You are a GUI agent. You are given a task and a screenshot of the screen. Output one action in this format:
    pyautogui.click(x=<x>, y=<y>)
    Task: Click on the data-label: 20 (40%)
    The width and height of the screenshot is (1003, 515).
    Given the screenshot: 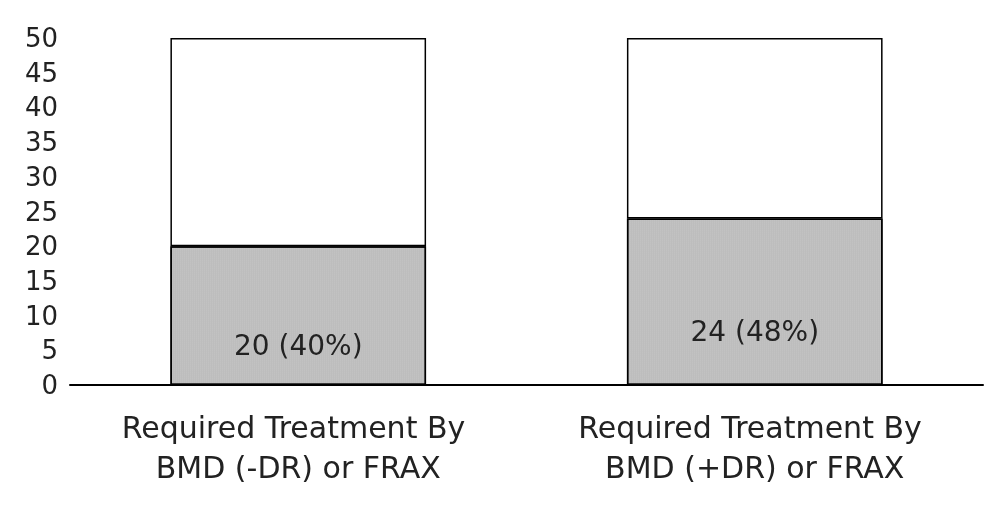 What is the action you would take?
    pyautogui.click(x=298, y=346)
    